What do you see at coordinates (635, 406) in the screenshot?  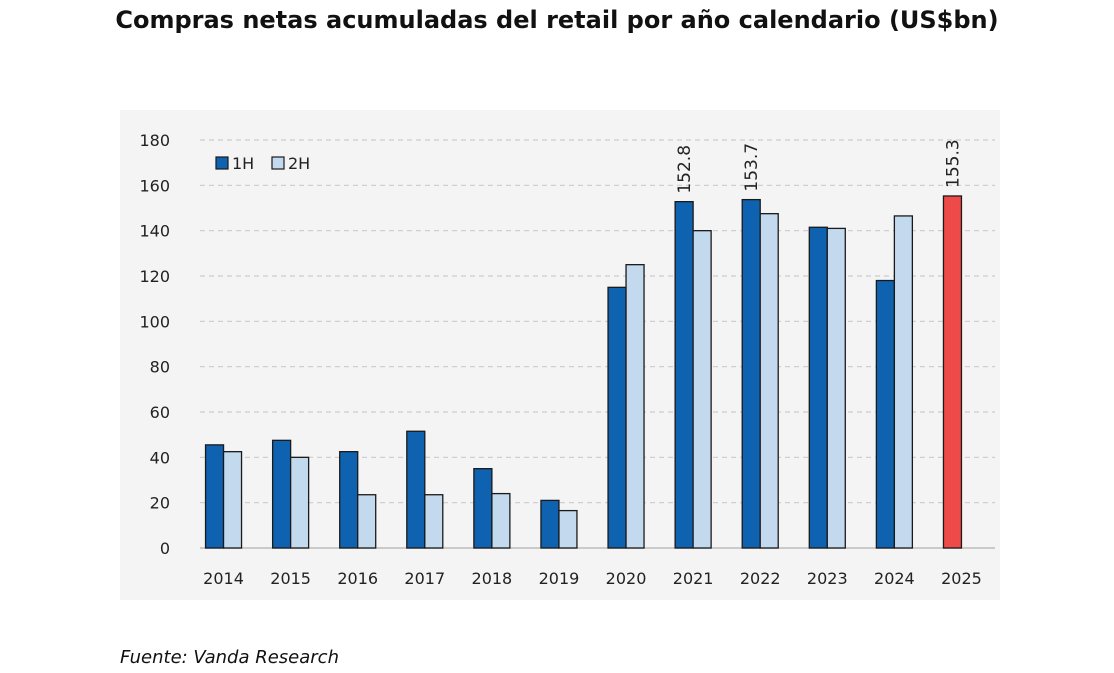 I see `bar-2020-2H` at bounding box center [635, 406].